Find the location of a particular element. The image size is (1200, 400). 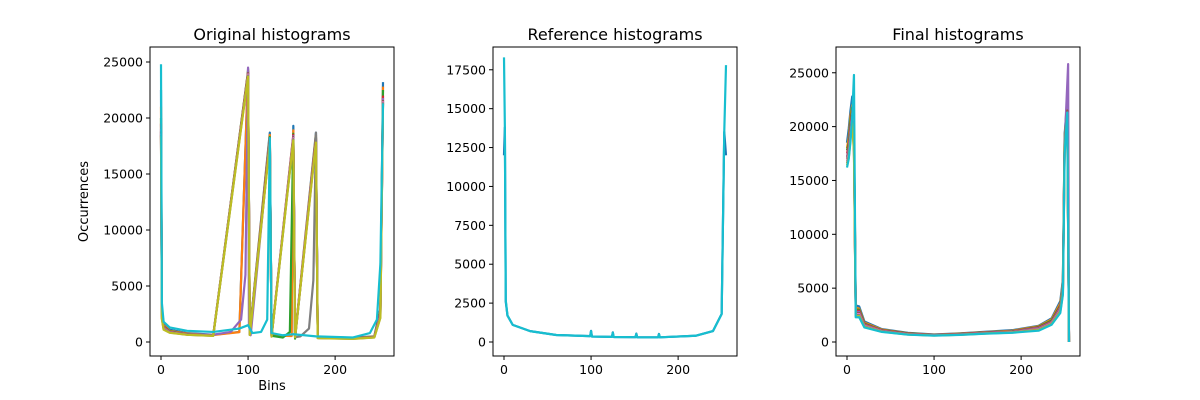

y-tick-label: 7500 is located at coordinates (470, 225).